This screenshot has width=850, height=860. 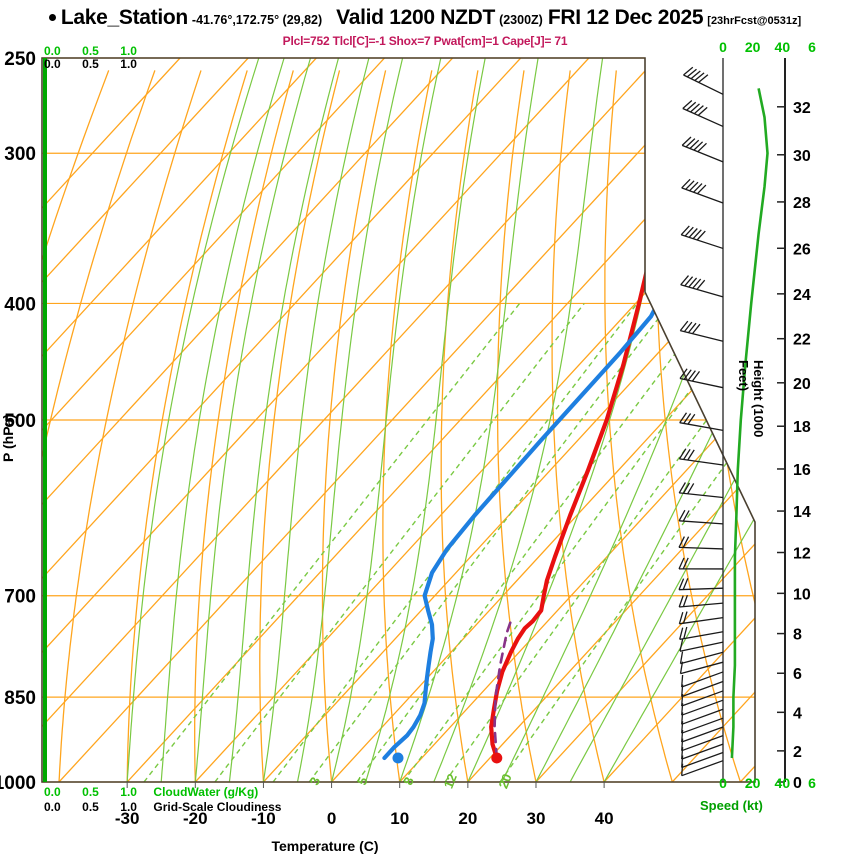 What do you see at coordinates (797, 674) in the screenshot?
I see `height-tick-label: 6` at bounding box center [797, 674].